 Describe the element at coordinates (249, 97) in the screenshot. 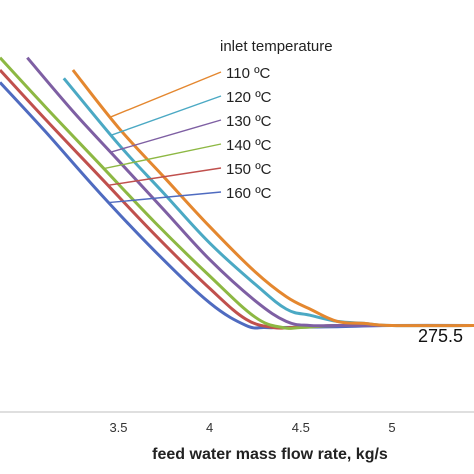

I see `legend-entry-2: 120 ºC` at that location.